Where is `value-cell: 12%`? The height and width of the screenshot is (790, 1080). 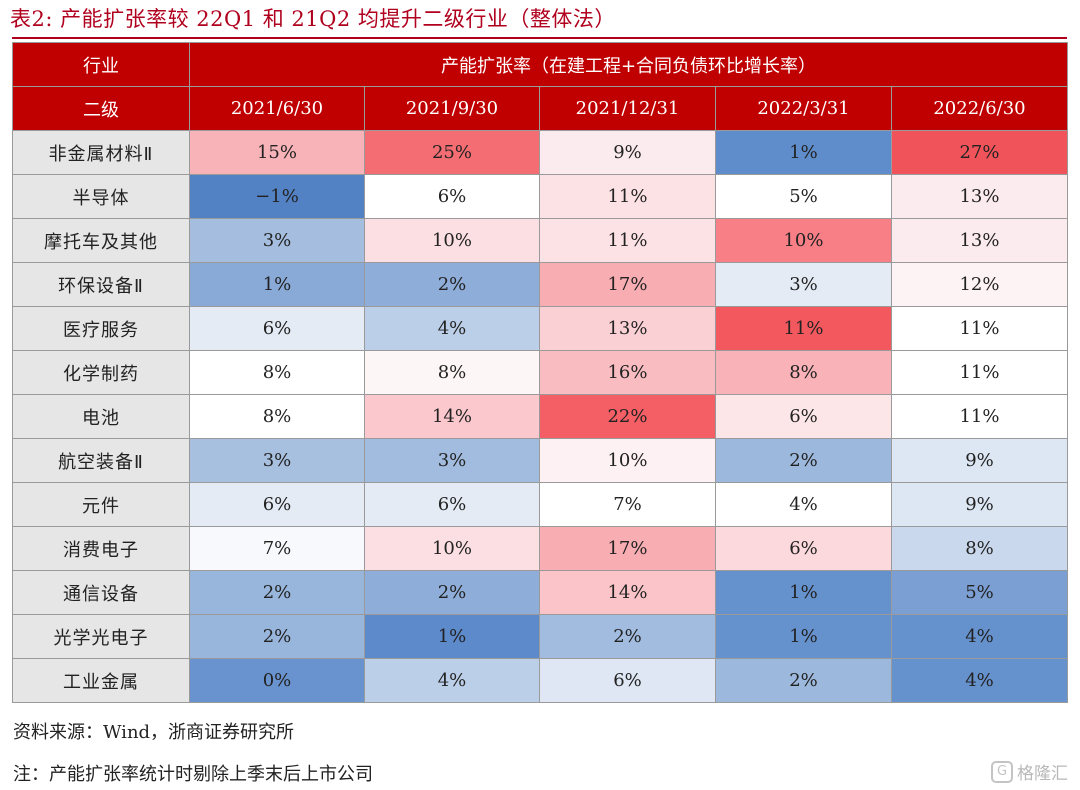 value-cell: 12% is located at coordinates (979, 284).